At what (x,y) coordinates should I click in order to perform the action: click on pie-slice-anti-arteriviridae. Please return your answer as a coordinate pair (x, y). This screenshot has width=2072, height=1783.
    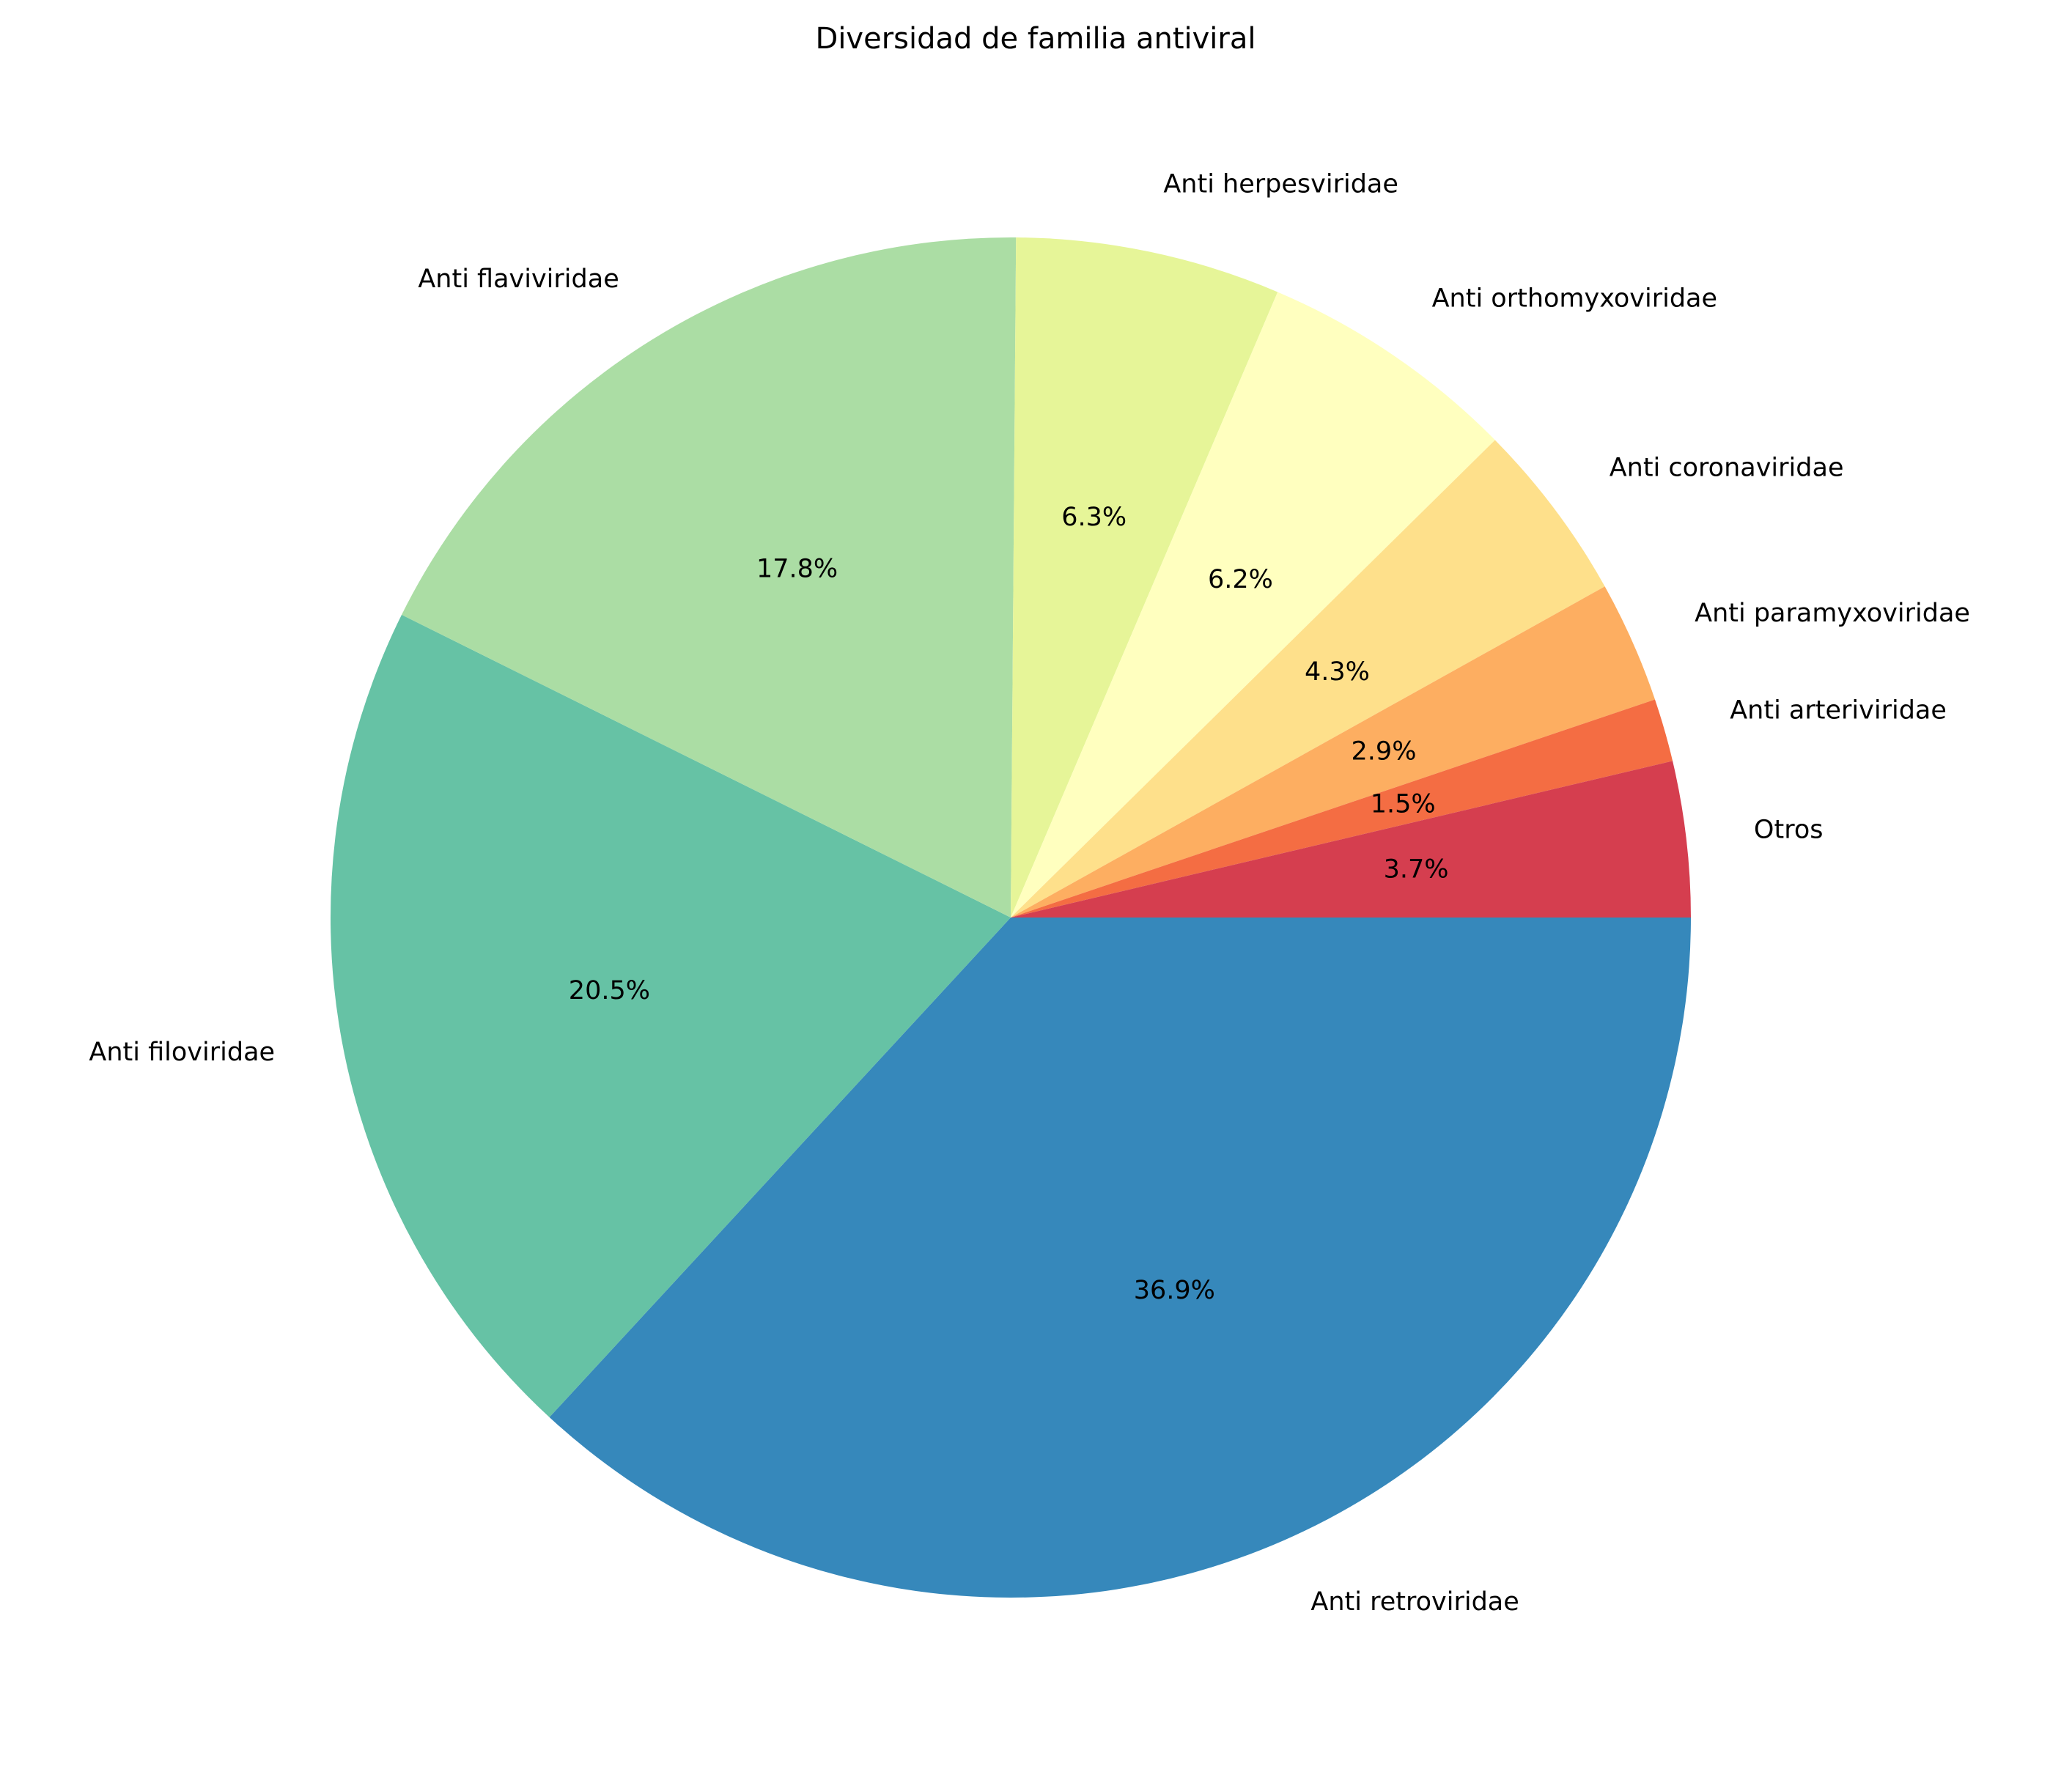
    Looking at the image, I should click on (1342, 809).